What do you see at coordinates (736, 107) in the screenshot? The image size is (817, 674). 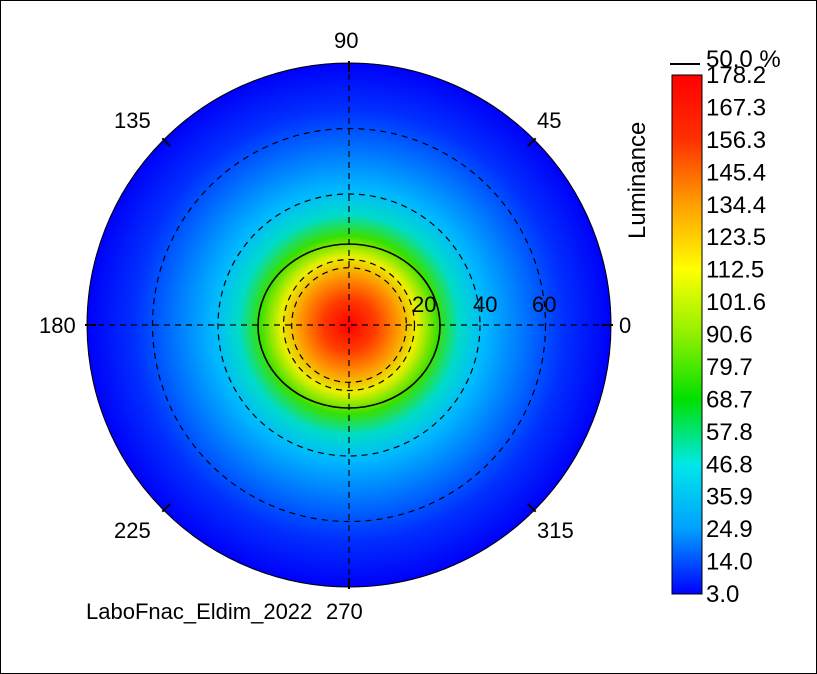 I see `colorbar-tick-1: 167.3` at bounding box center [736, 107].